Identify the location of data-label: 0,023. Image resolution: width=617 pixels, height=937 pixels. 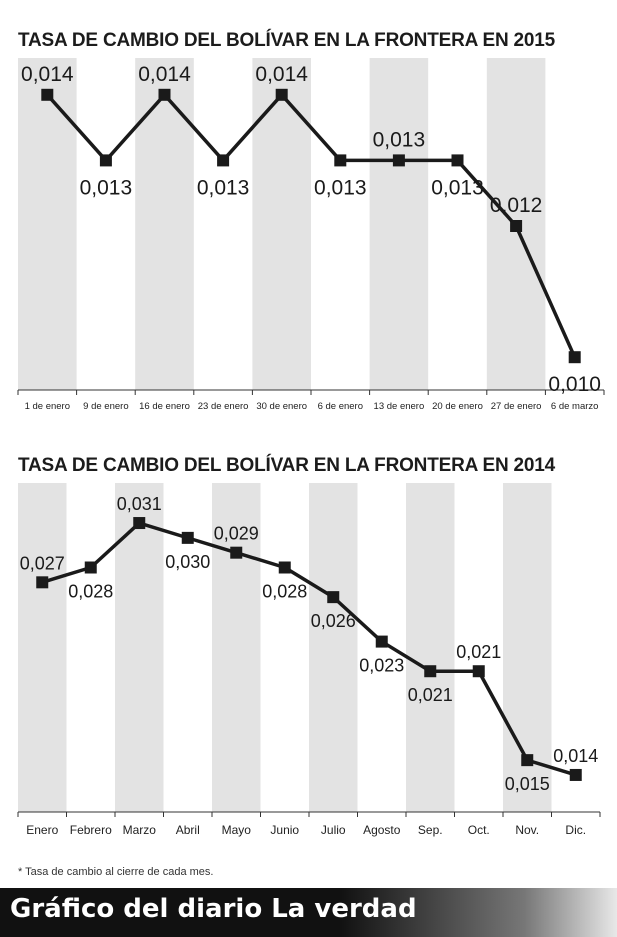
(381, 666).